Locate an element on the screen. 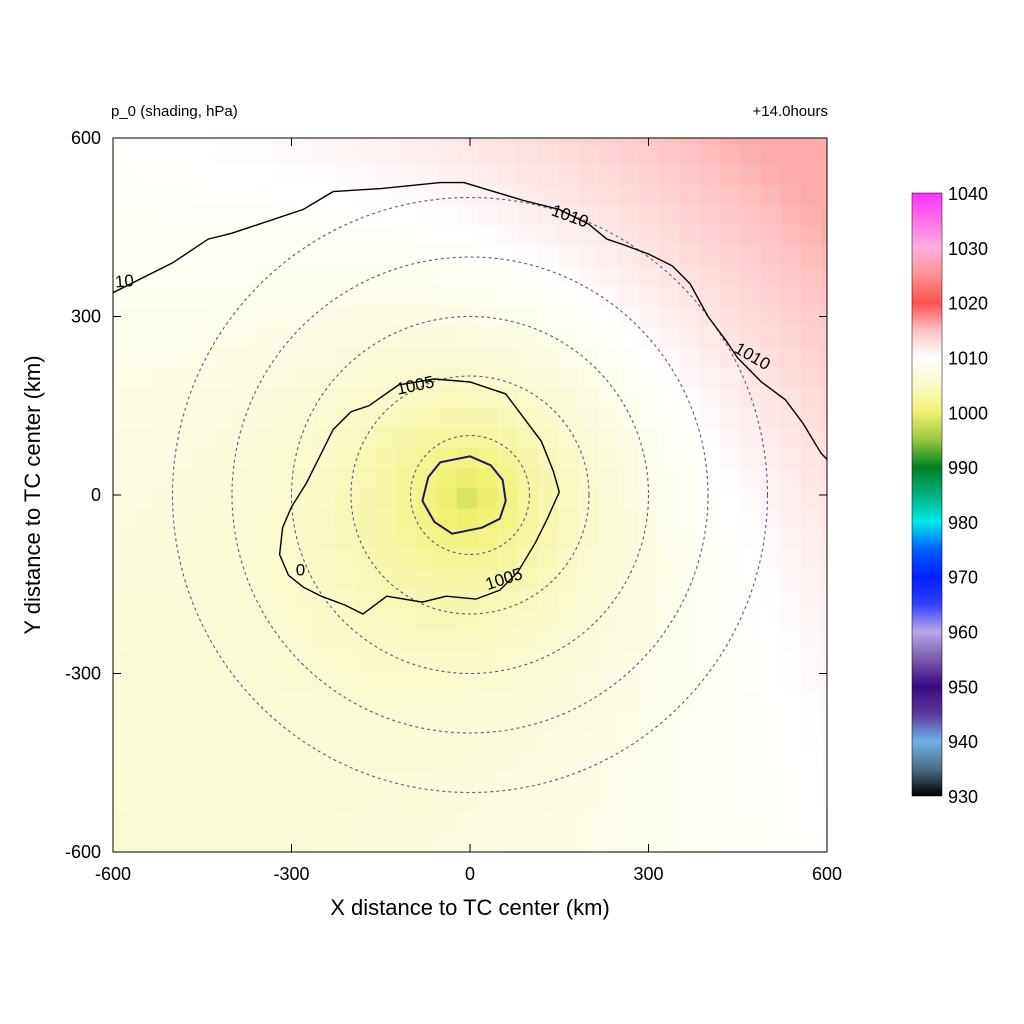 This screenshot has height=1024, width=1024. chart-title-right: +14.0hours is located at coordinates (790, 111).